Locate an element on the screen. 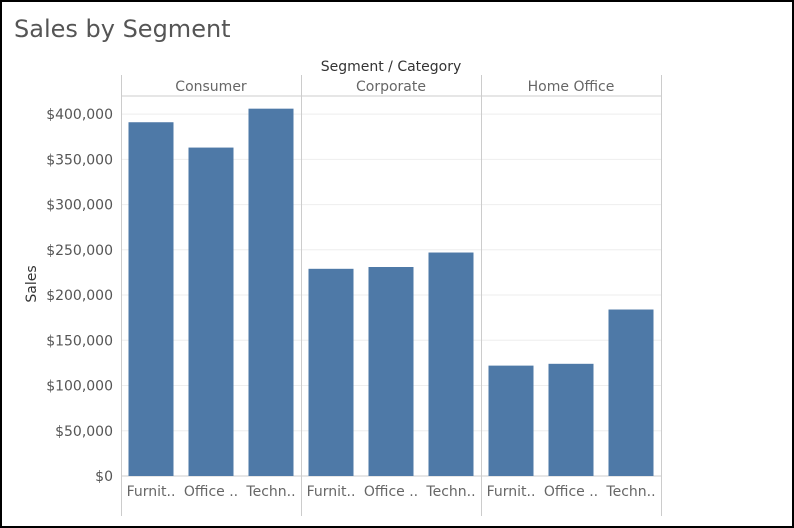 This screenshot has height=528, width=794. y-tick-label: $350,000 is located at coordinates (79, 160).